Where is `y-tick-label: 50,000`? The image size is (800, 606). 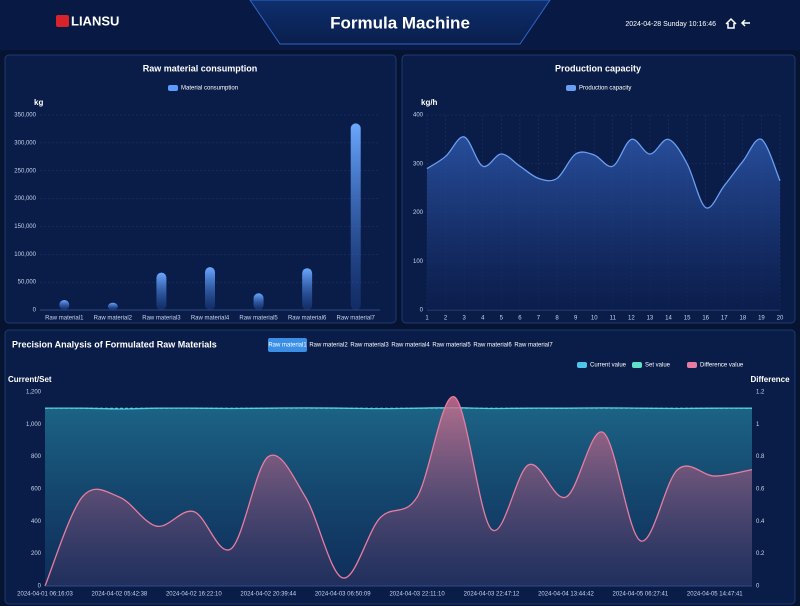 y-tick-label: 50,000 is located at coordinates (27, 283).